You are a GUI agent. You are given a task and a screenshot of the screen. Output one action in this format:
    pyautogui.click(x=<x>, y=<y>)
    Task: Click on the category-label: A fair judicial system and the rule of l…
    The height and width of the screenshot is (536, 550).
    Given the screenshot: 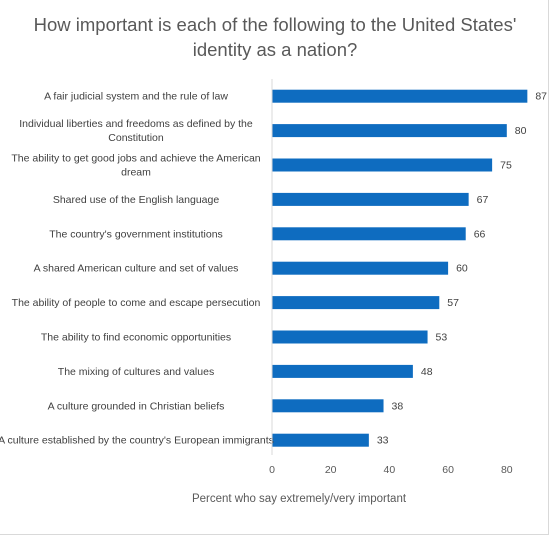 What is the action you would take?
    pyautogui.click(x=136, y=97)
    